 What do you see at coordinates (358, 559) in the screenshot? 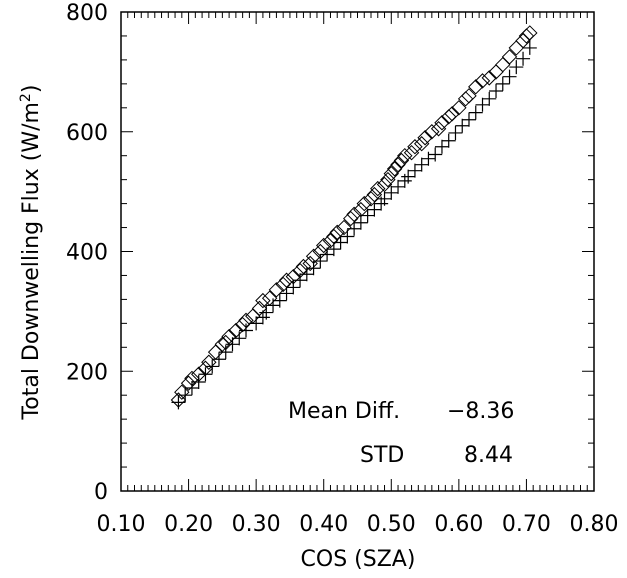
I see `x-axis-title: COS (SZA)` at bounding box center [358, 559].